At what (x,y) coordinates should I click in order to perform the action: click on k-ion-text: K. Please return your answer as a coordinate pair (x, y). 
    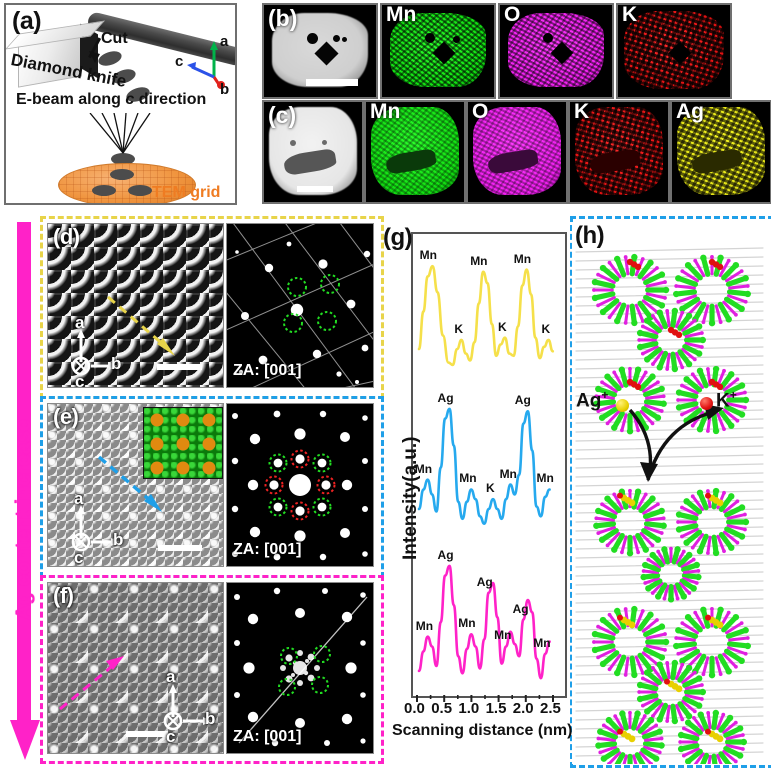
    Looking at the image, I should click on (723, 401).